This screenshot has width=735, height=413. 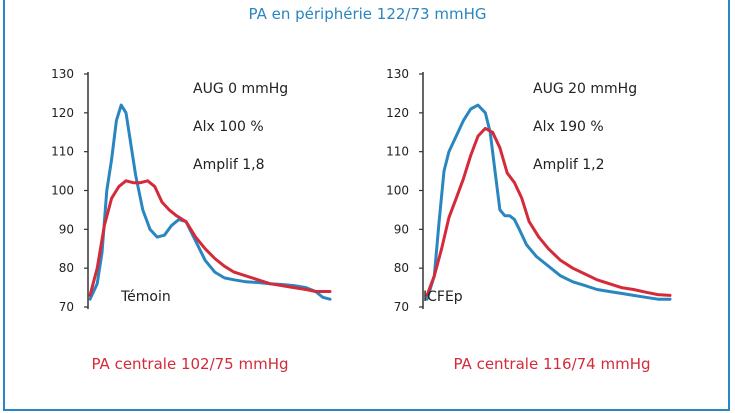 I want to click on panel-label: Témoin, so click(x=145, y=297).